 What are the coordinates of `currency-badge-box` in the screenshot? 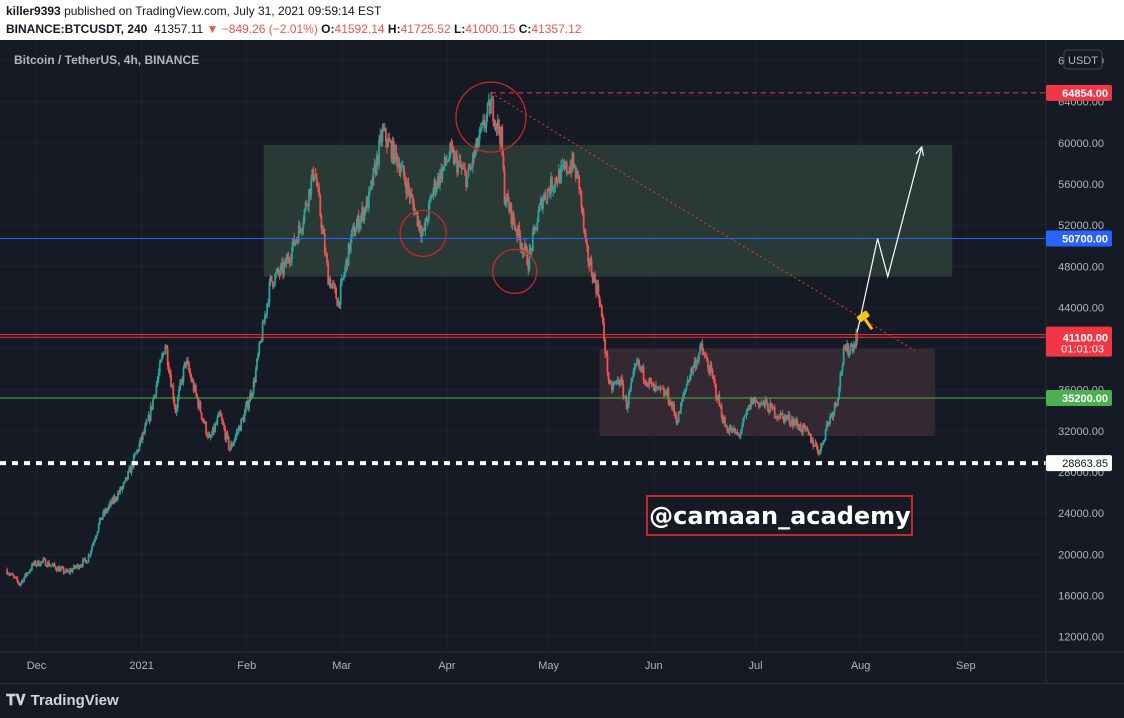 It's located at (1083, 59).